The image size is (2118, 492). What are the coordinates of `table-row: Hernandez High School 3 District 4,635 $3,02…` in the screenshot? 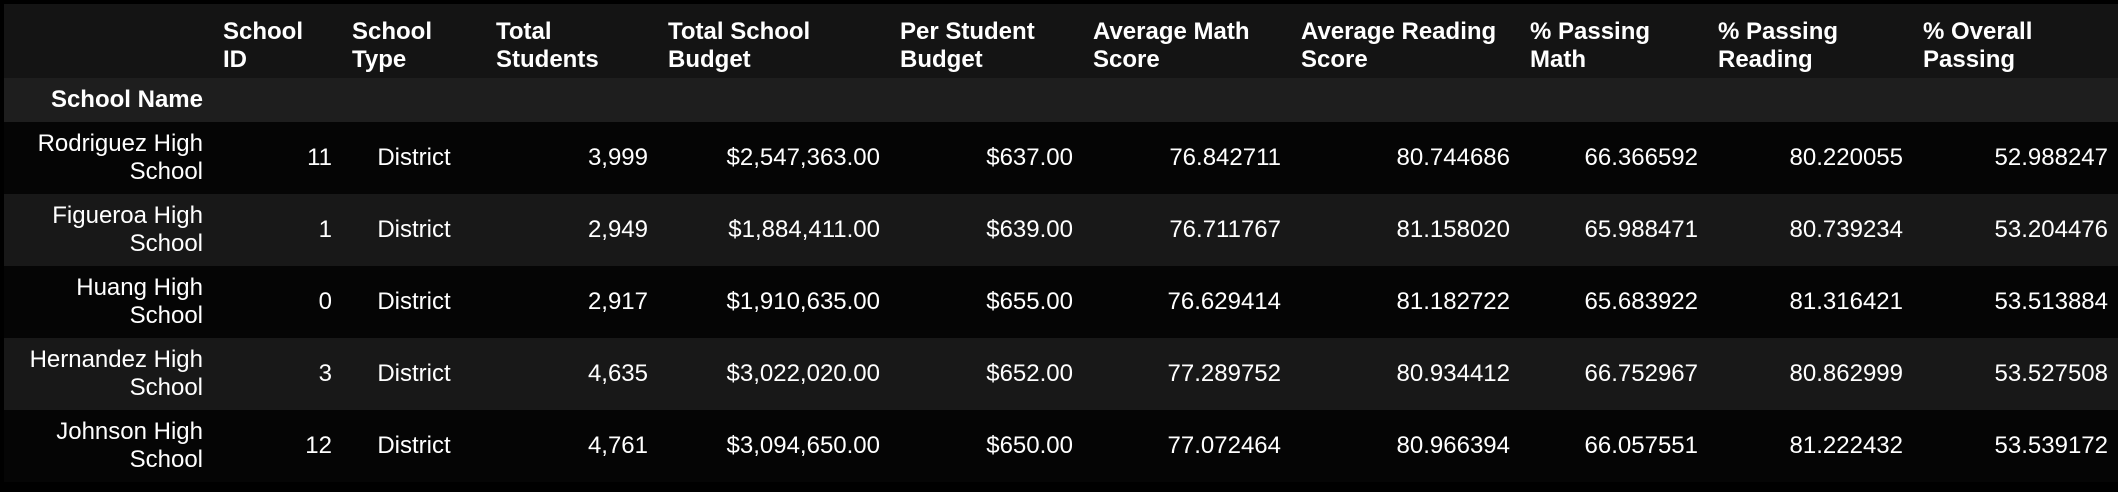 It's located at (1061, 374).